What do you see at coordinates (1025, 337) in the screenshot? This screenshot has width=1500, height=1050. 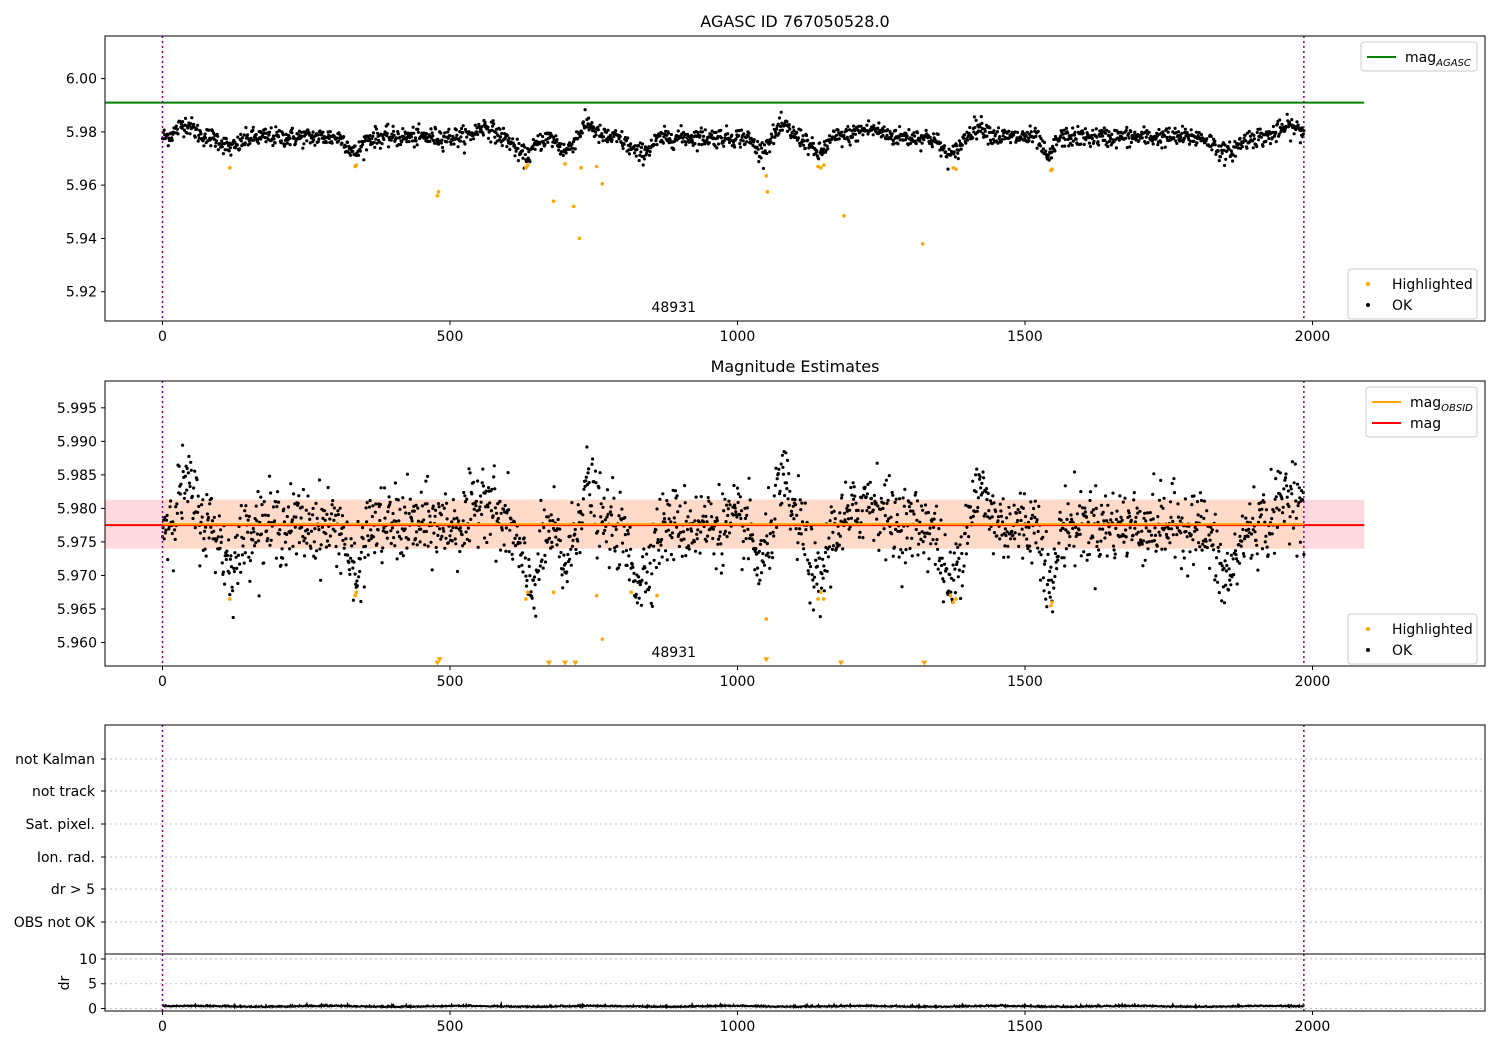 I see `p1-xtick-label: 1500` at bounding box center [1025, 337].